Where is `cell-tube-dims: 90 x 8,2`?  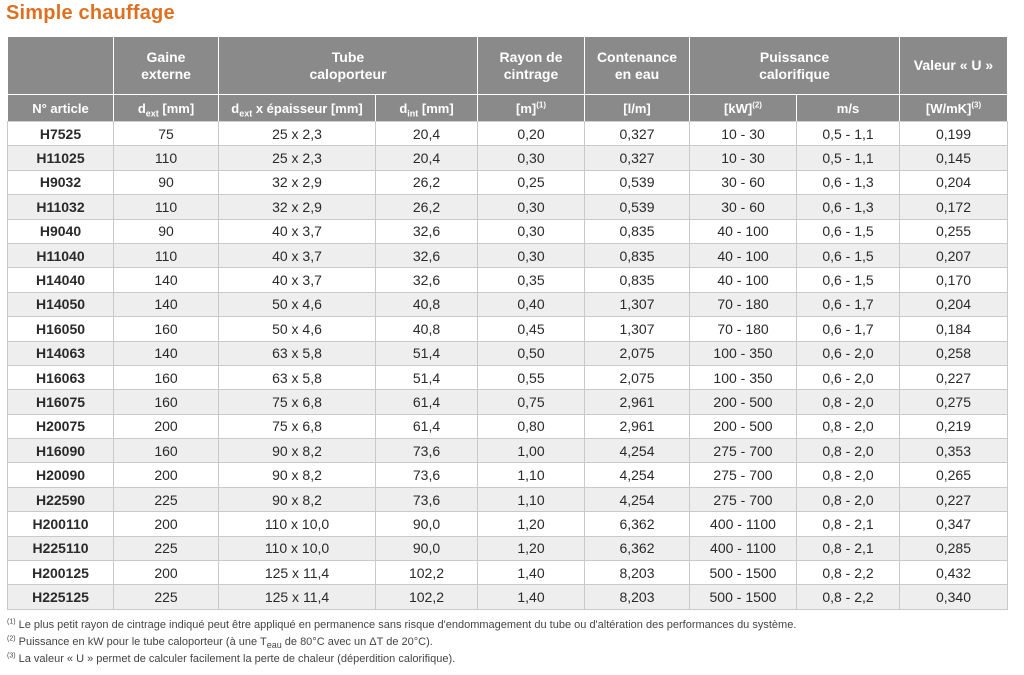
cell-tube-dims: 90 x 8,2 is located at coordinates (297, 451).